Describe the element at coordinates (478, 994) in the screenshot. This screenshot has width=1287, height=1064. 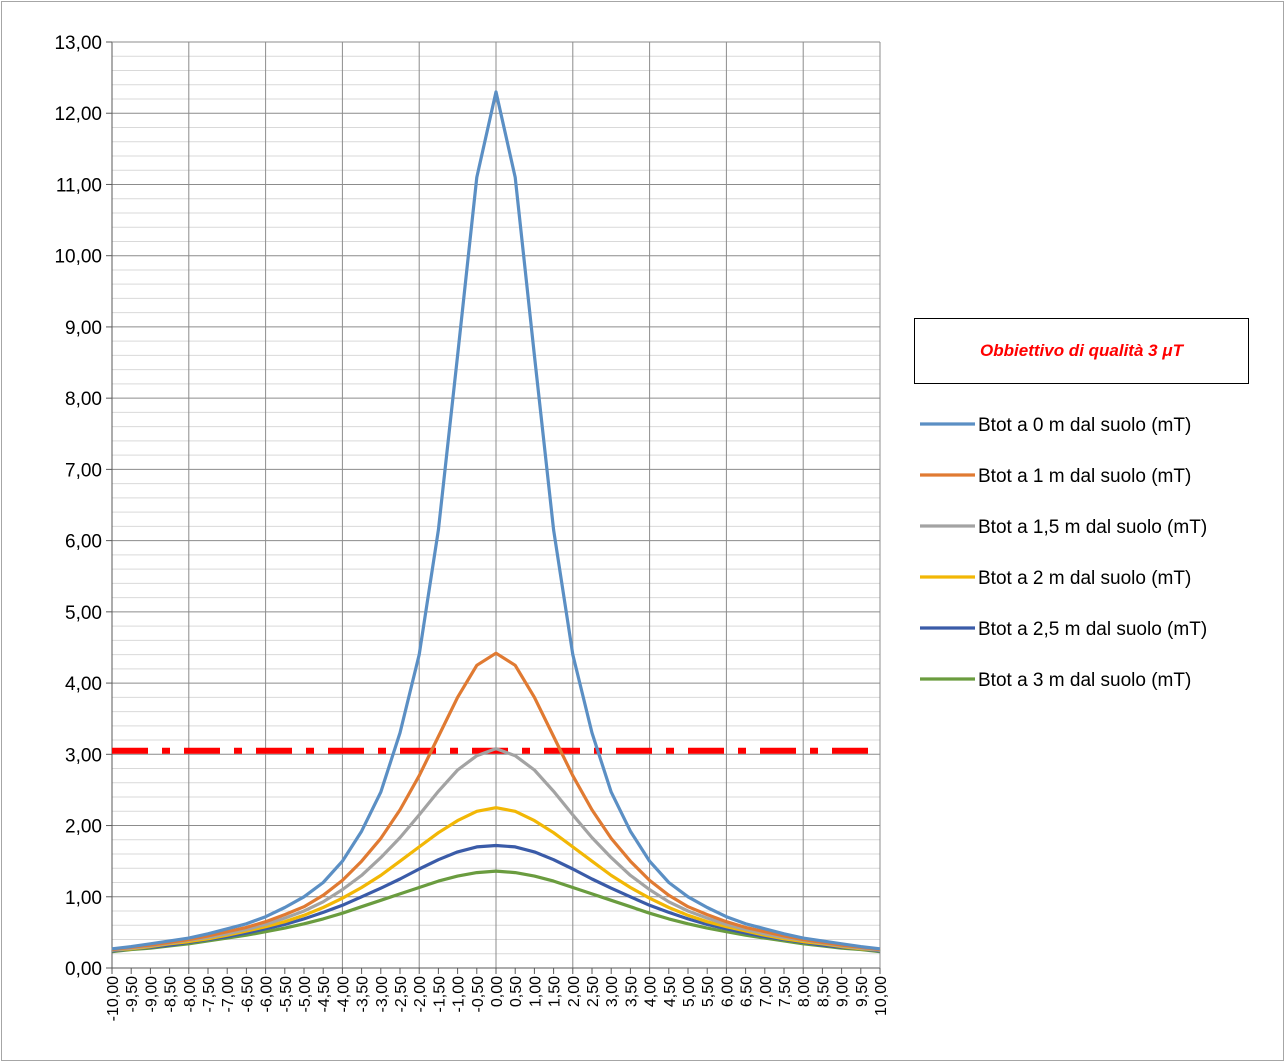
I see `x-tick-label: -0,50` at that location.